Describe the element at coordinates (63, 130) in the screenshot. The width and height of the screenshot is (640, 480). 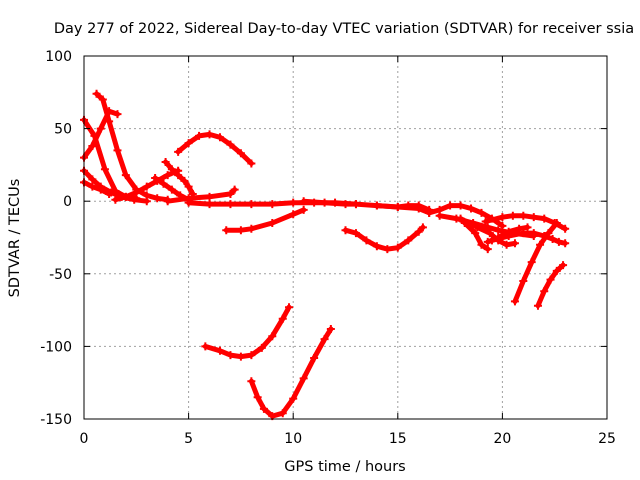
I see `y-tick-label: 50` at that location.